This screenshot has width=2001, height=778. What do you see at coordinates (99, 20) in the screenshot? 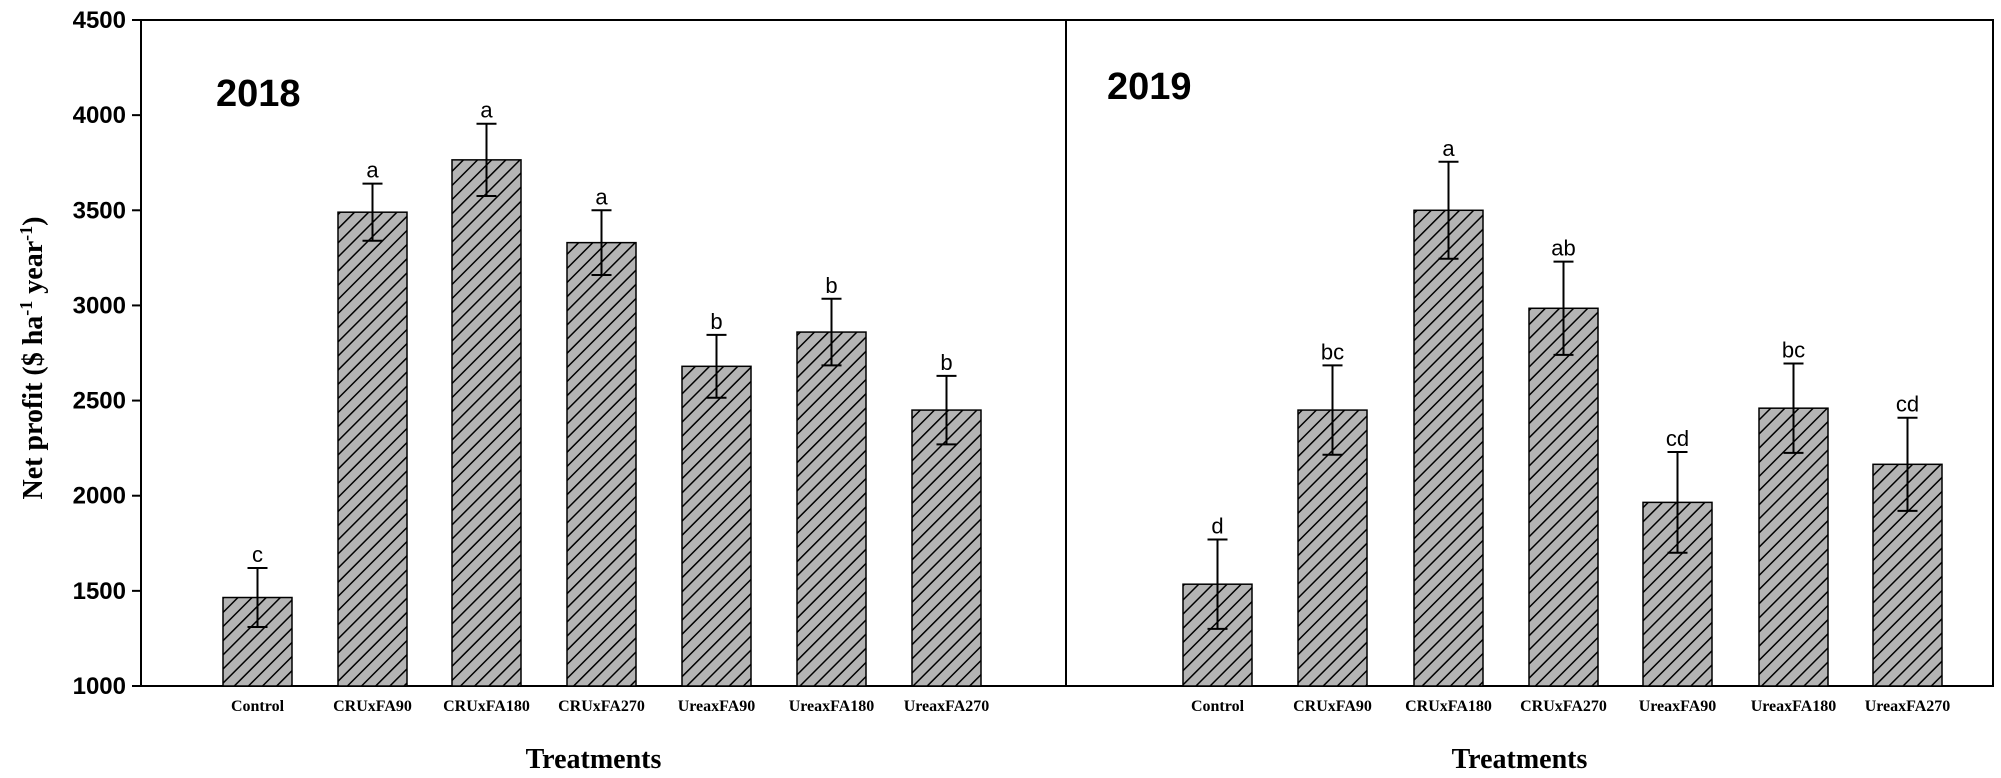
I see `y-tick-label: 4500` at bounding box center [99, 20].